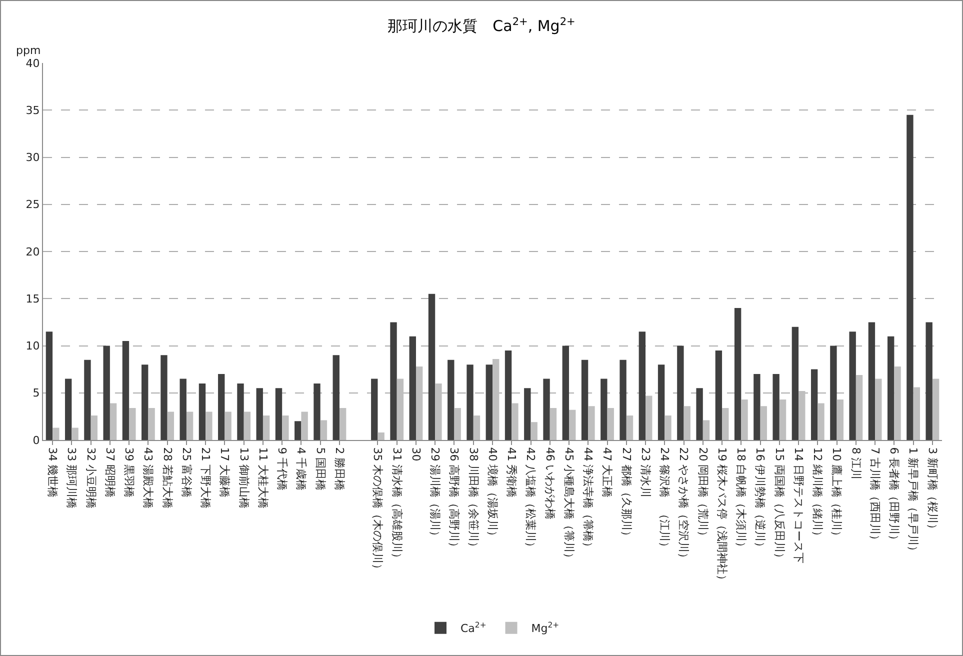 Image resolution: width=963 pixels, height=656 pixels. What do you see at coordinates (282, 469) in the screenshot?
I see `x-tick-label: 9 千代橋` at bounding box center [282, 469].